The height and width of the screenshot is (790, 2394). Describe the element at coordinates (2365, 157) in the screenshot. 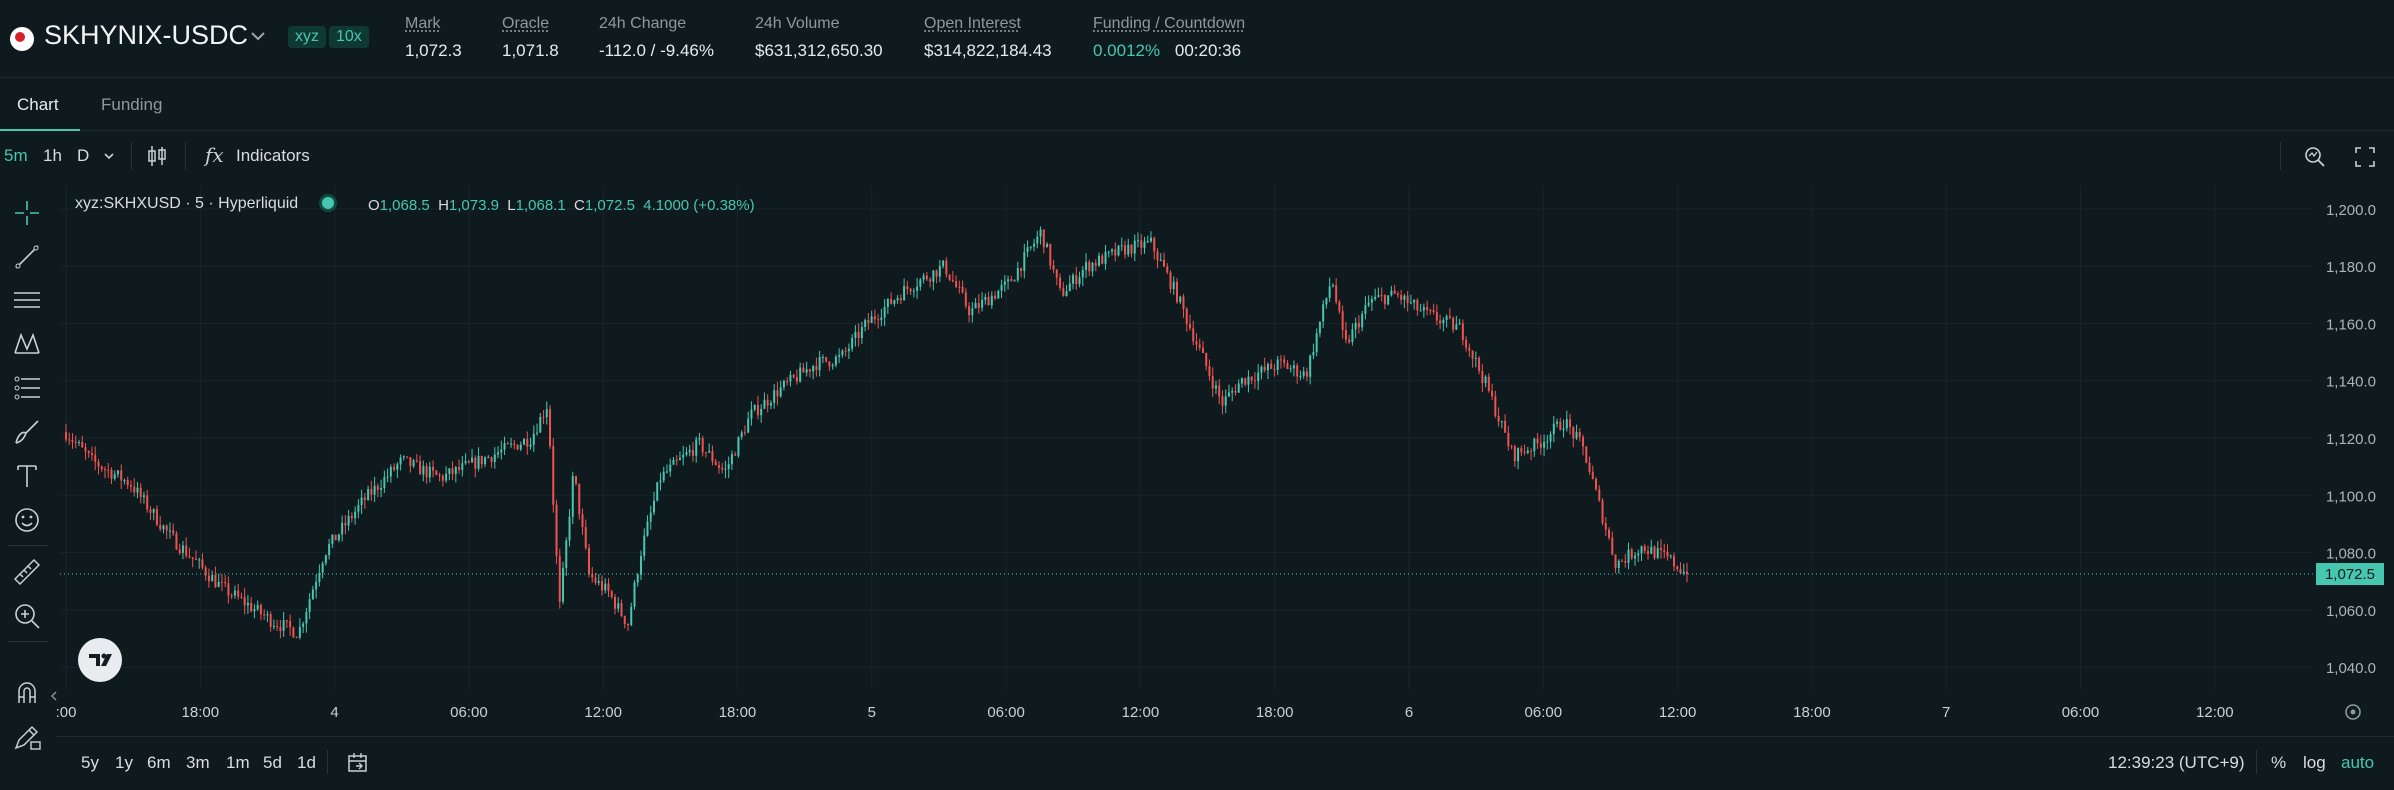

I see `fullscreen-icon` at that location.